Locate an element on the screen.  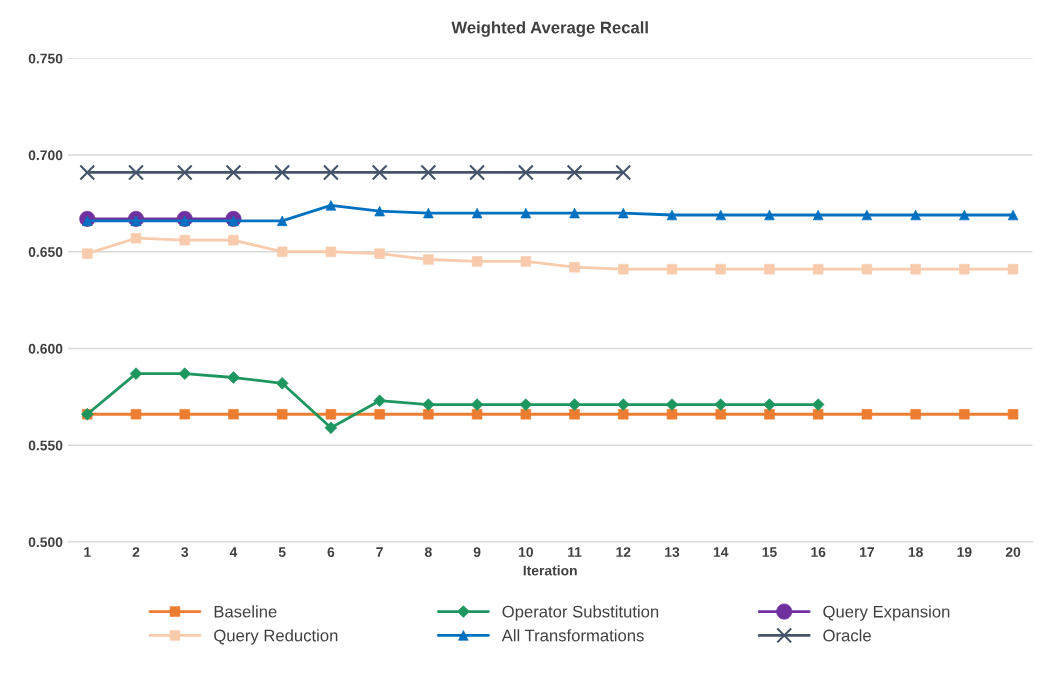
x-tick-label: 12 is located at coordinates (623, 552).